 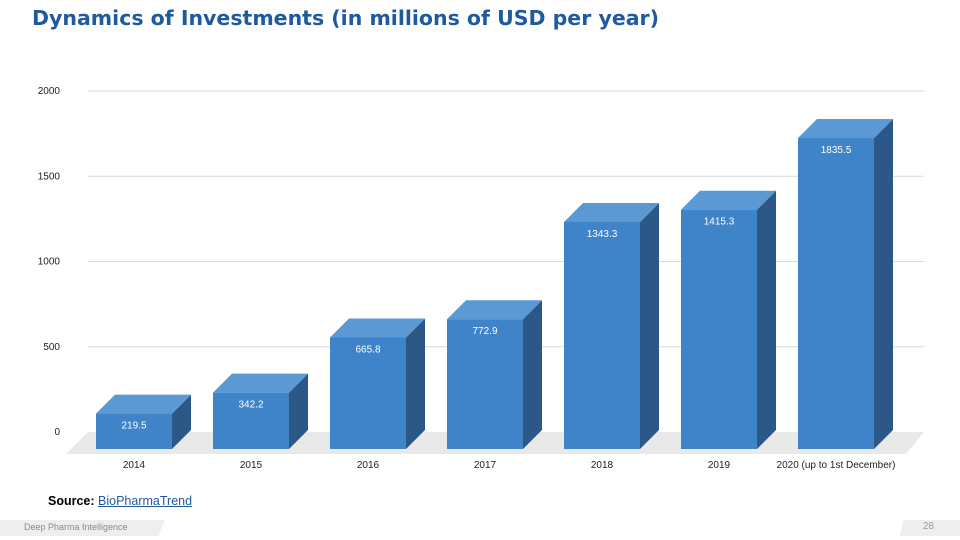 I want to click on bar: 665.8, so click(x=377, y=383).